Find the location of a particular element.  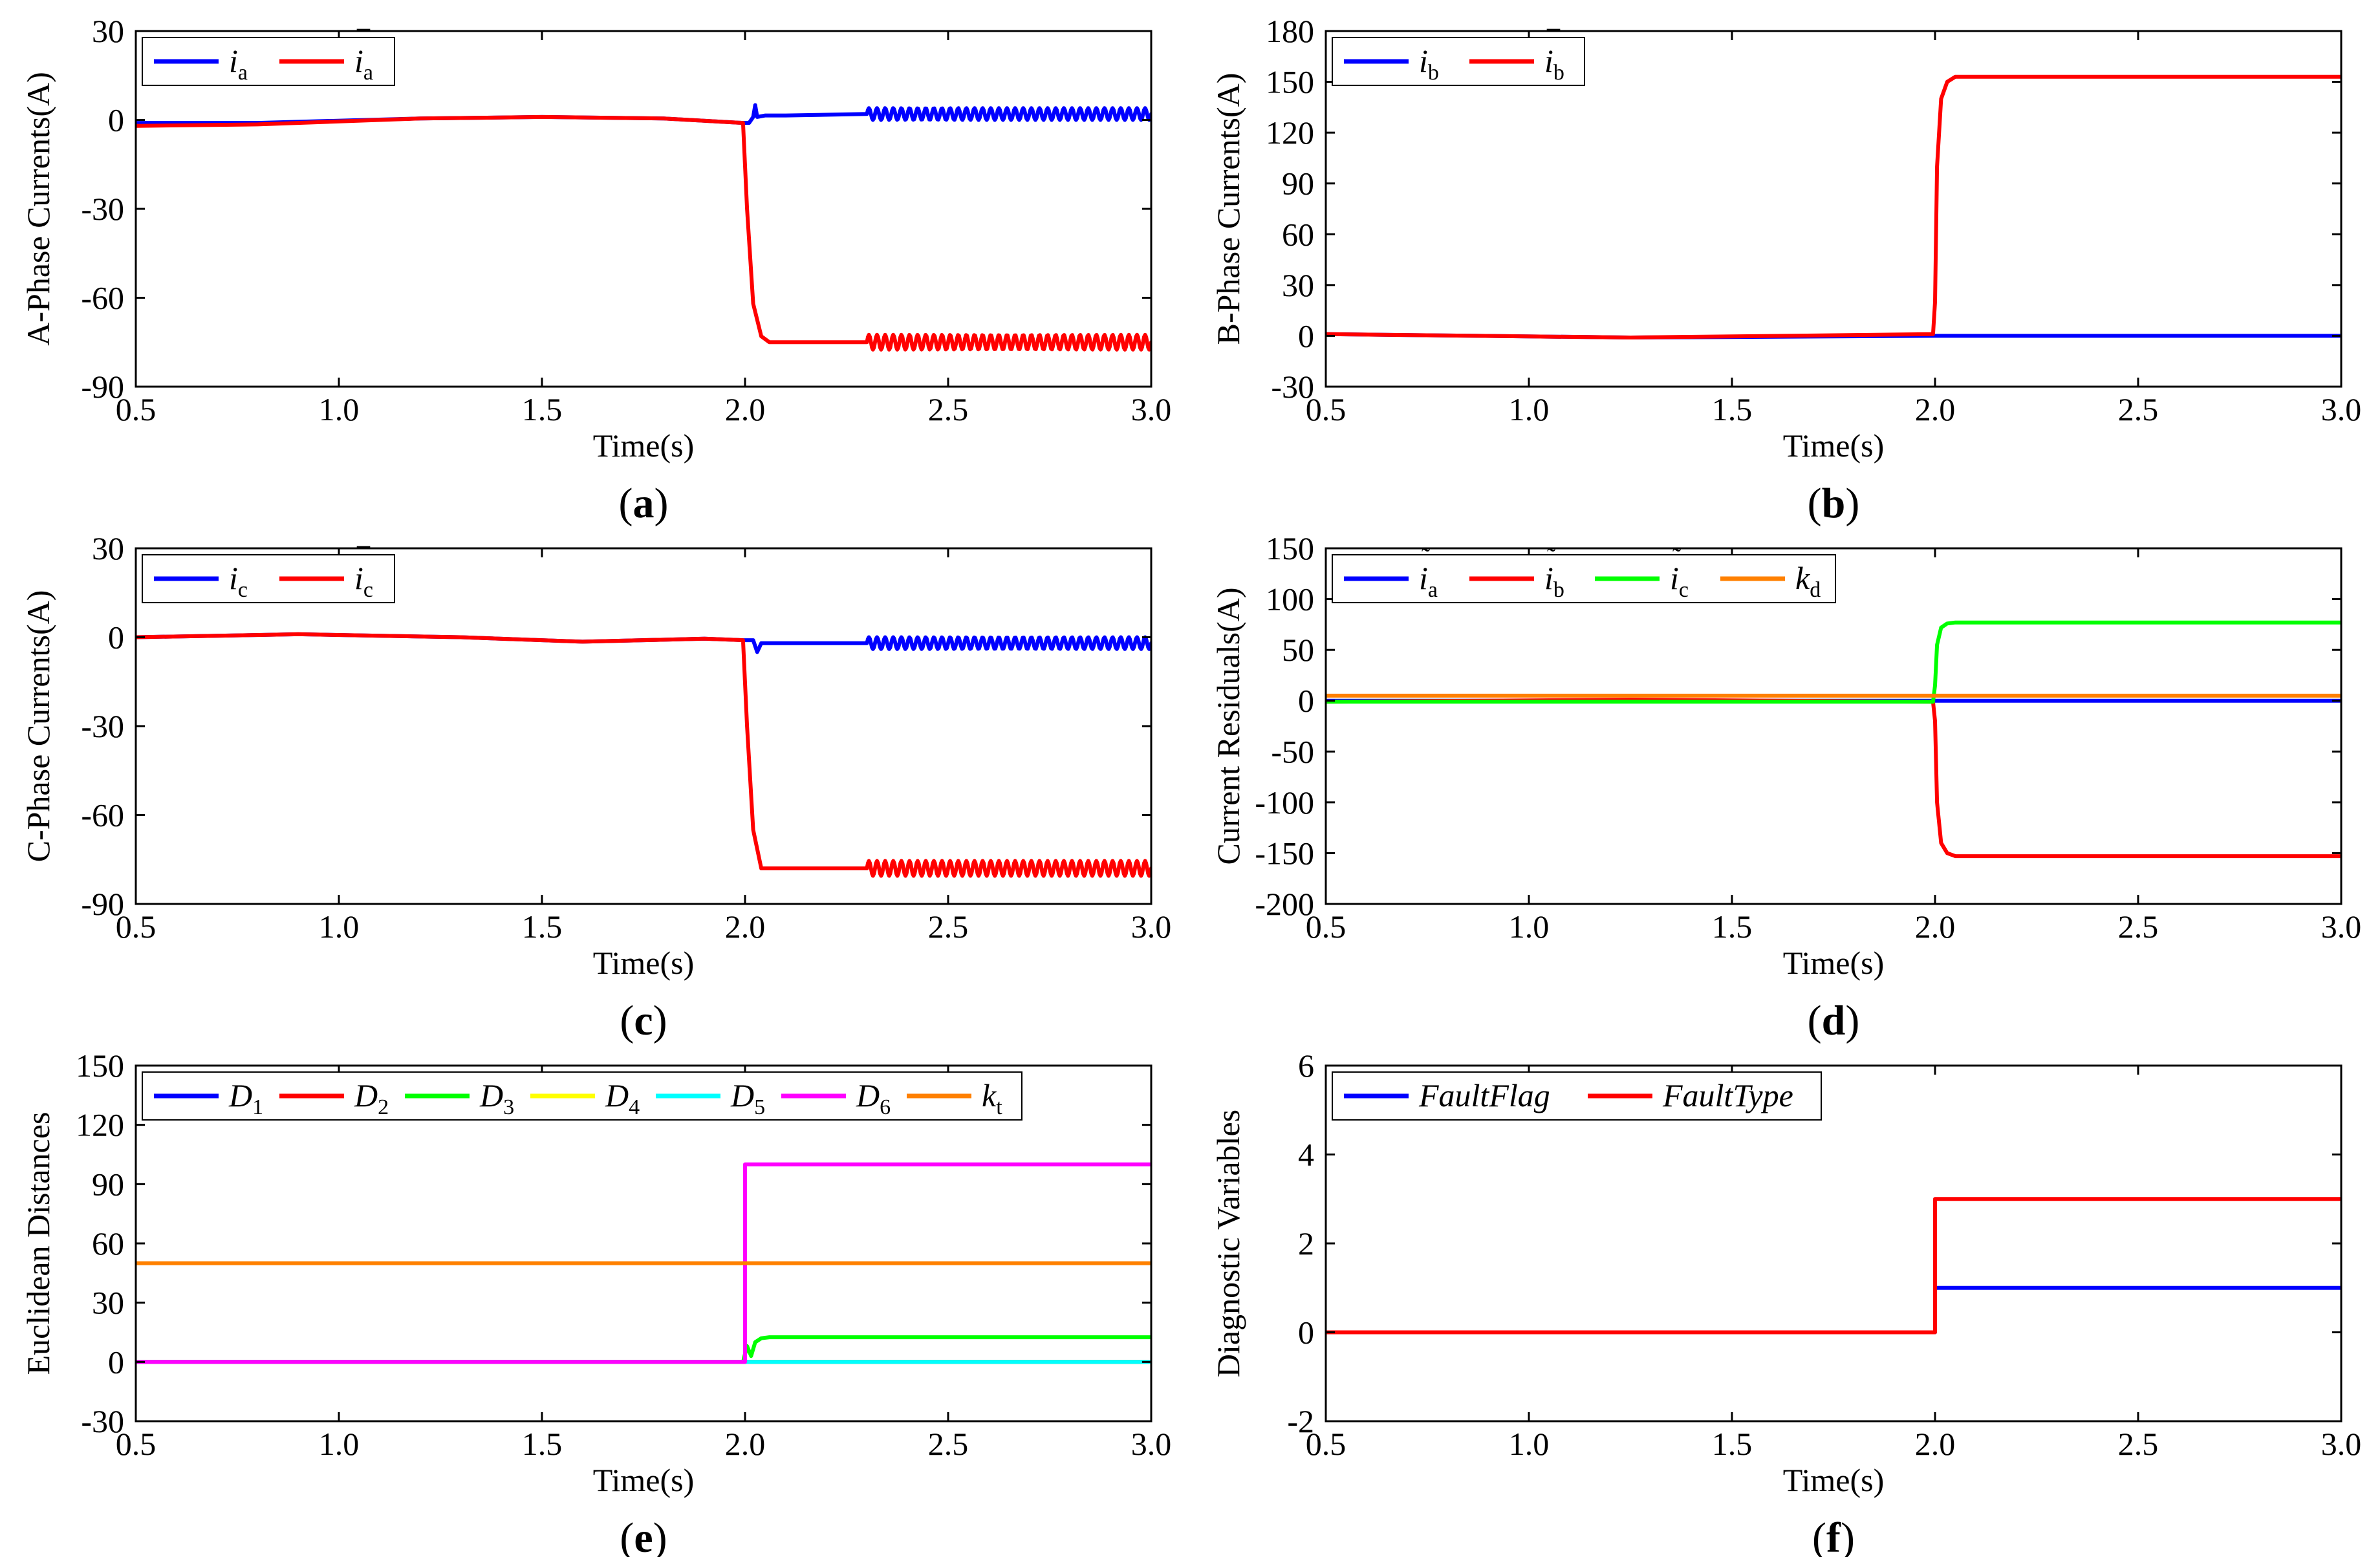

legend-label-k_t: kt is located at coordinates (992, 1098).